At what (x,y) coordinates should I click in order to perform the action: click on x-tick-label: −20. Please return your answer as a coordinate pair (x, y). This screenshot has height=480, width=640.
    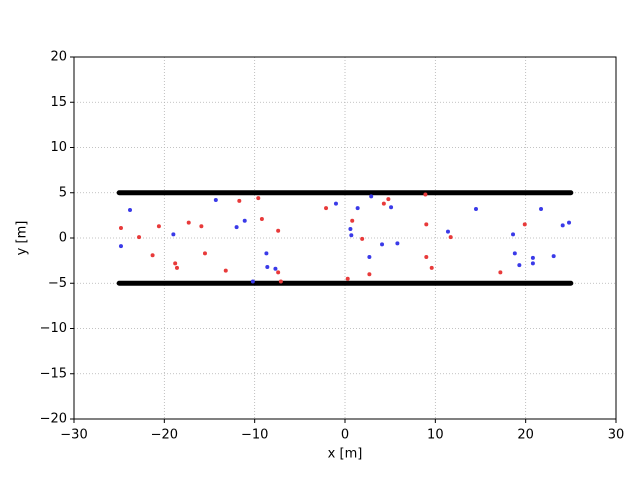
    Looking at the image, I should click on (164, 435).